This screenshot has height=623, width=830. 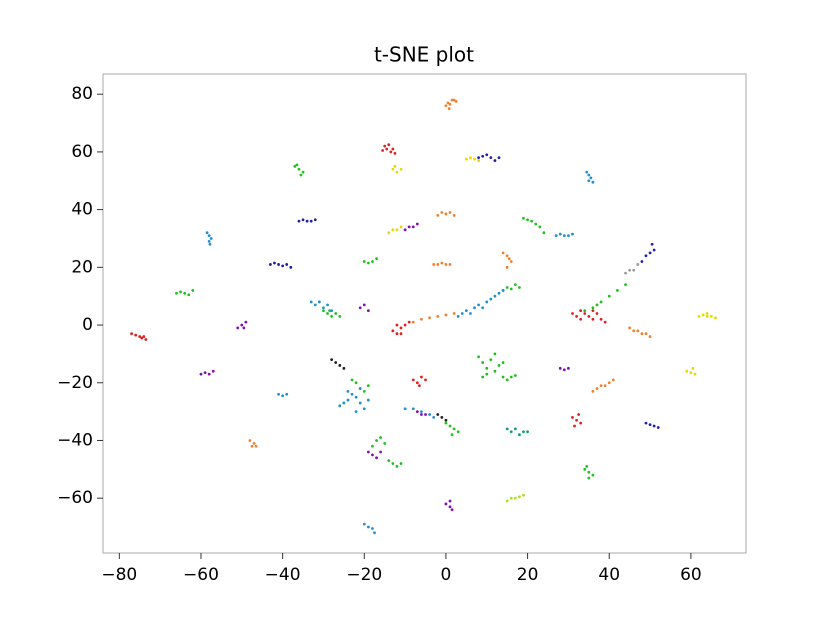 What do you see at coordinates (119, 575) in the screenshot?
I see `x-tick-label: −80` at bounding box center [119, 575].